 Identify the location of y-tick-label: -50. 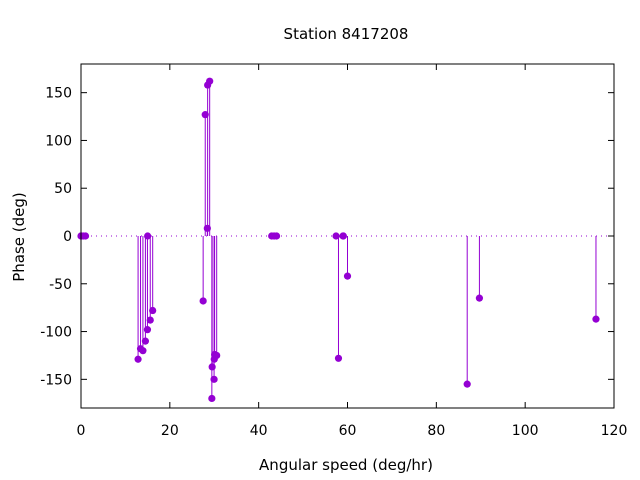
(60, 285).